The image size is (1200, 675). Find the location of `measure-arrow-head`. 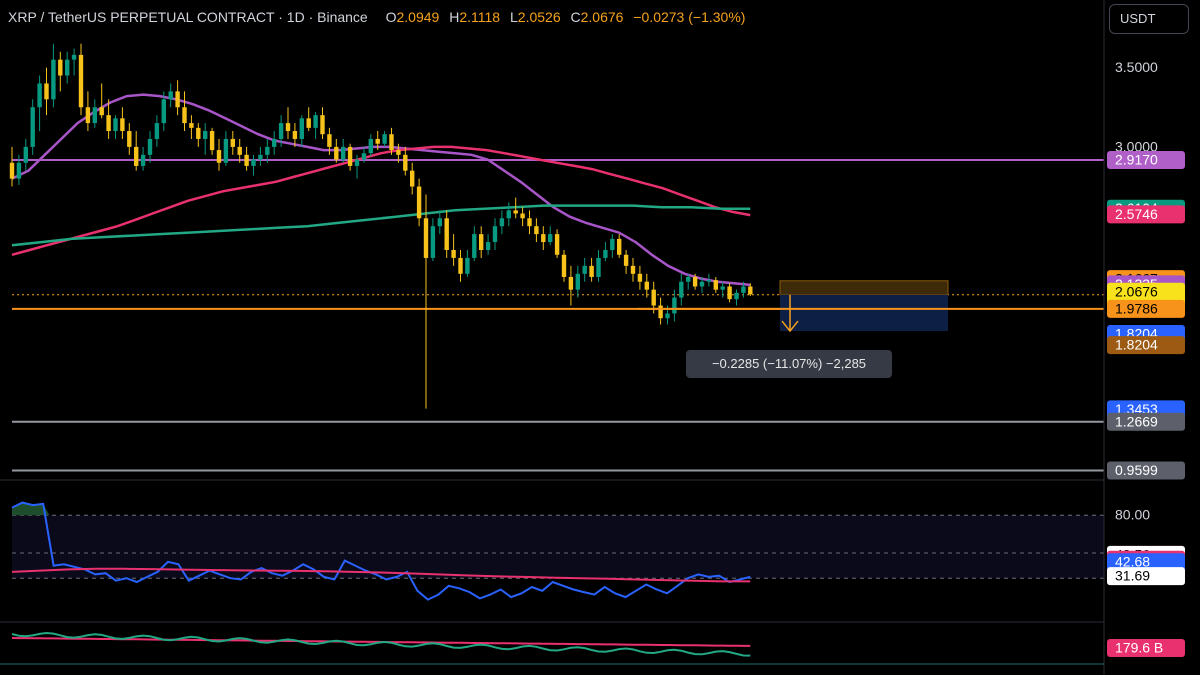

measure-arrow-head is located at coordinates (790, 326).